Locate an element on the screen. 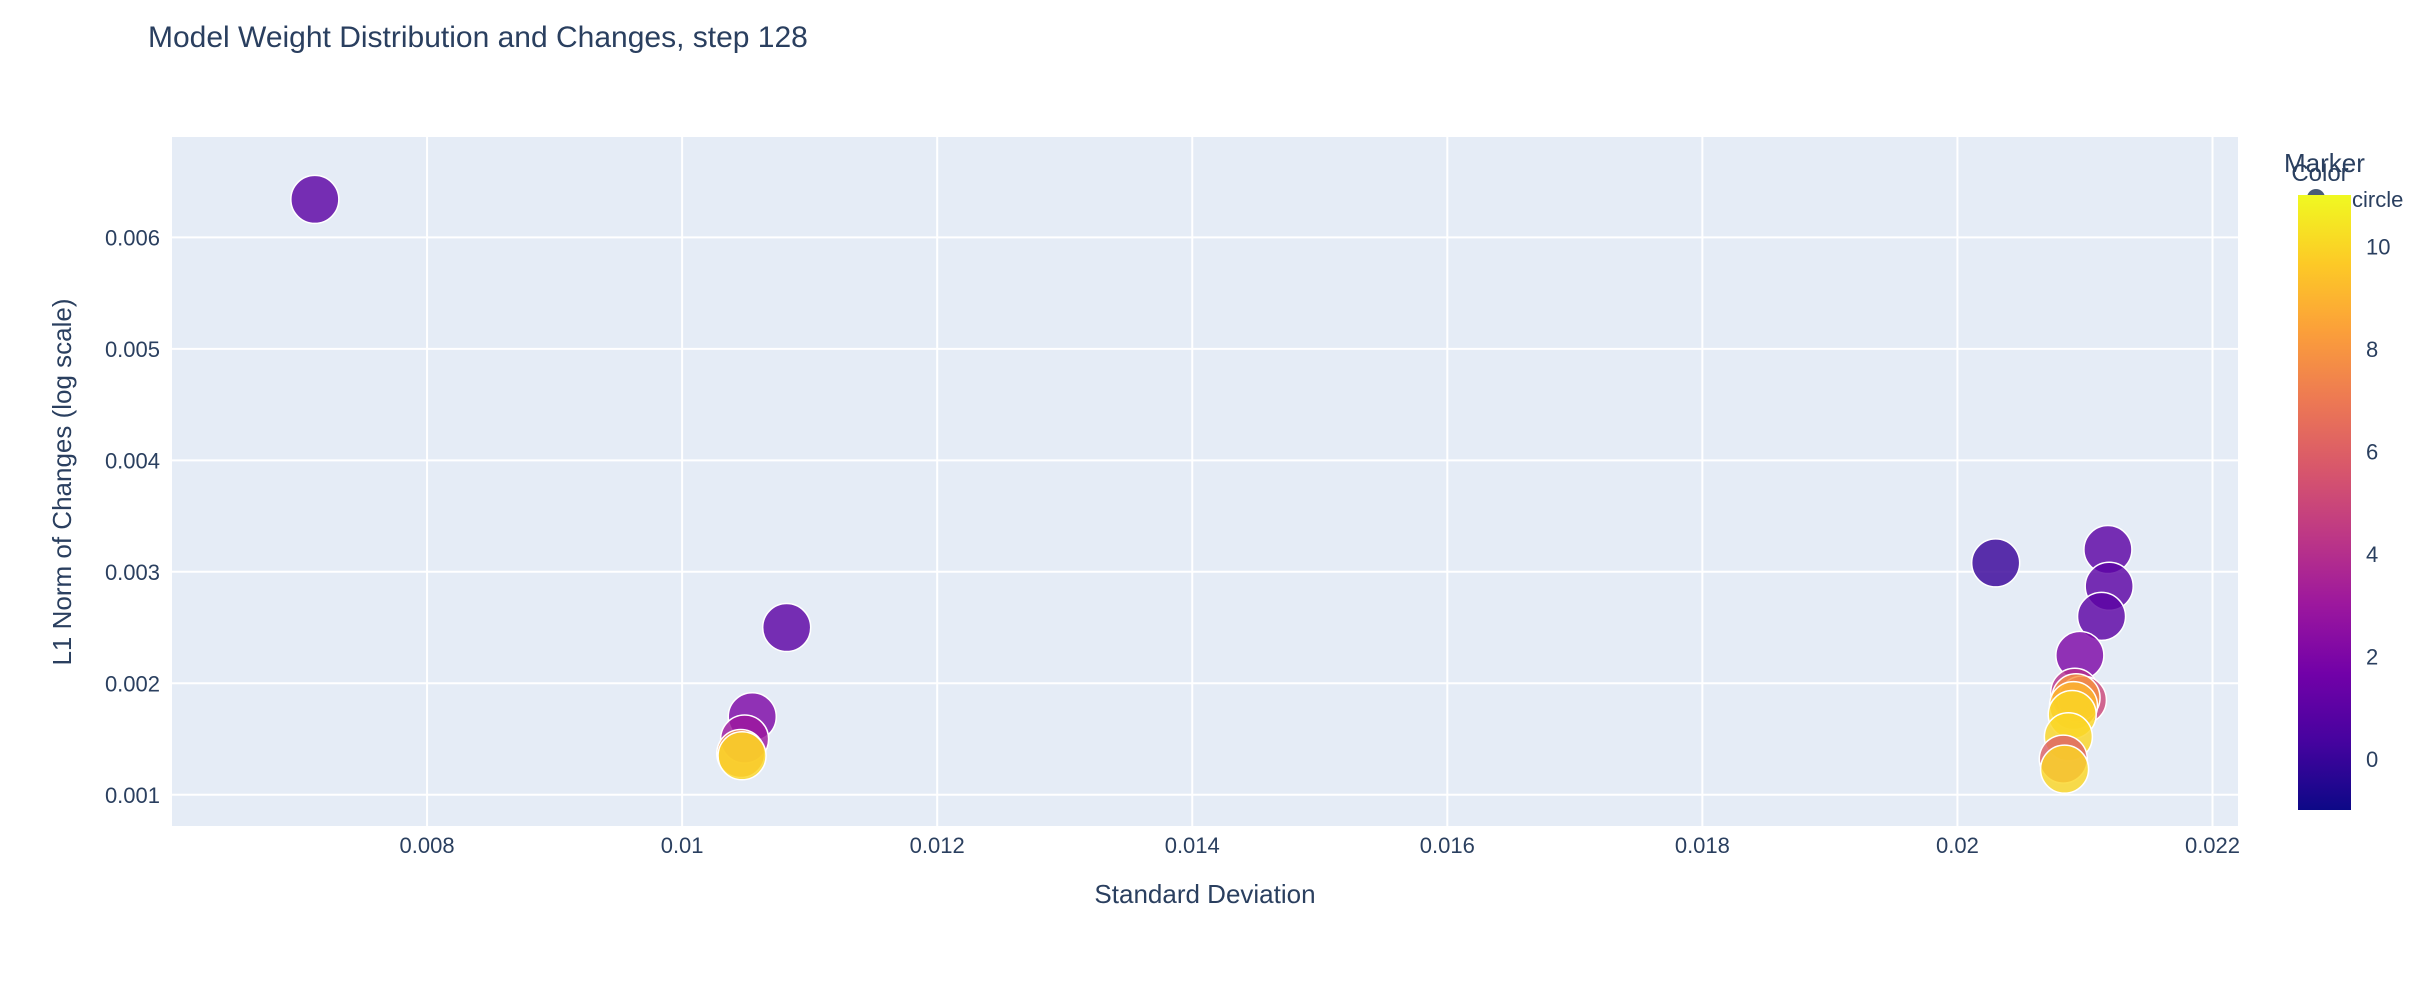 The image size is (2430, 984). colorbar-tick-label: 6 is located at coordinates (2372, 451).